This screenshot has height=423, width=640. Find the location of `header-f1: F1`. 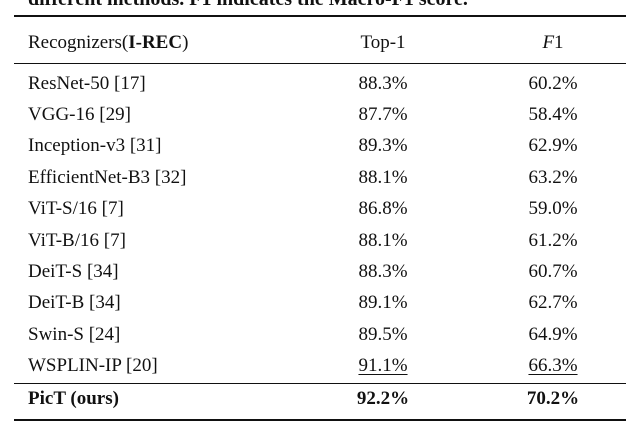

header-f1: F1 is located at coordinates (552, 43).